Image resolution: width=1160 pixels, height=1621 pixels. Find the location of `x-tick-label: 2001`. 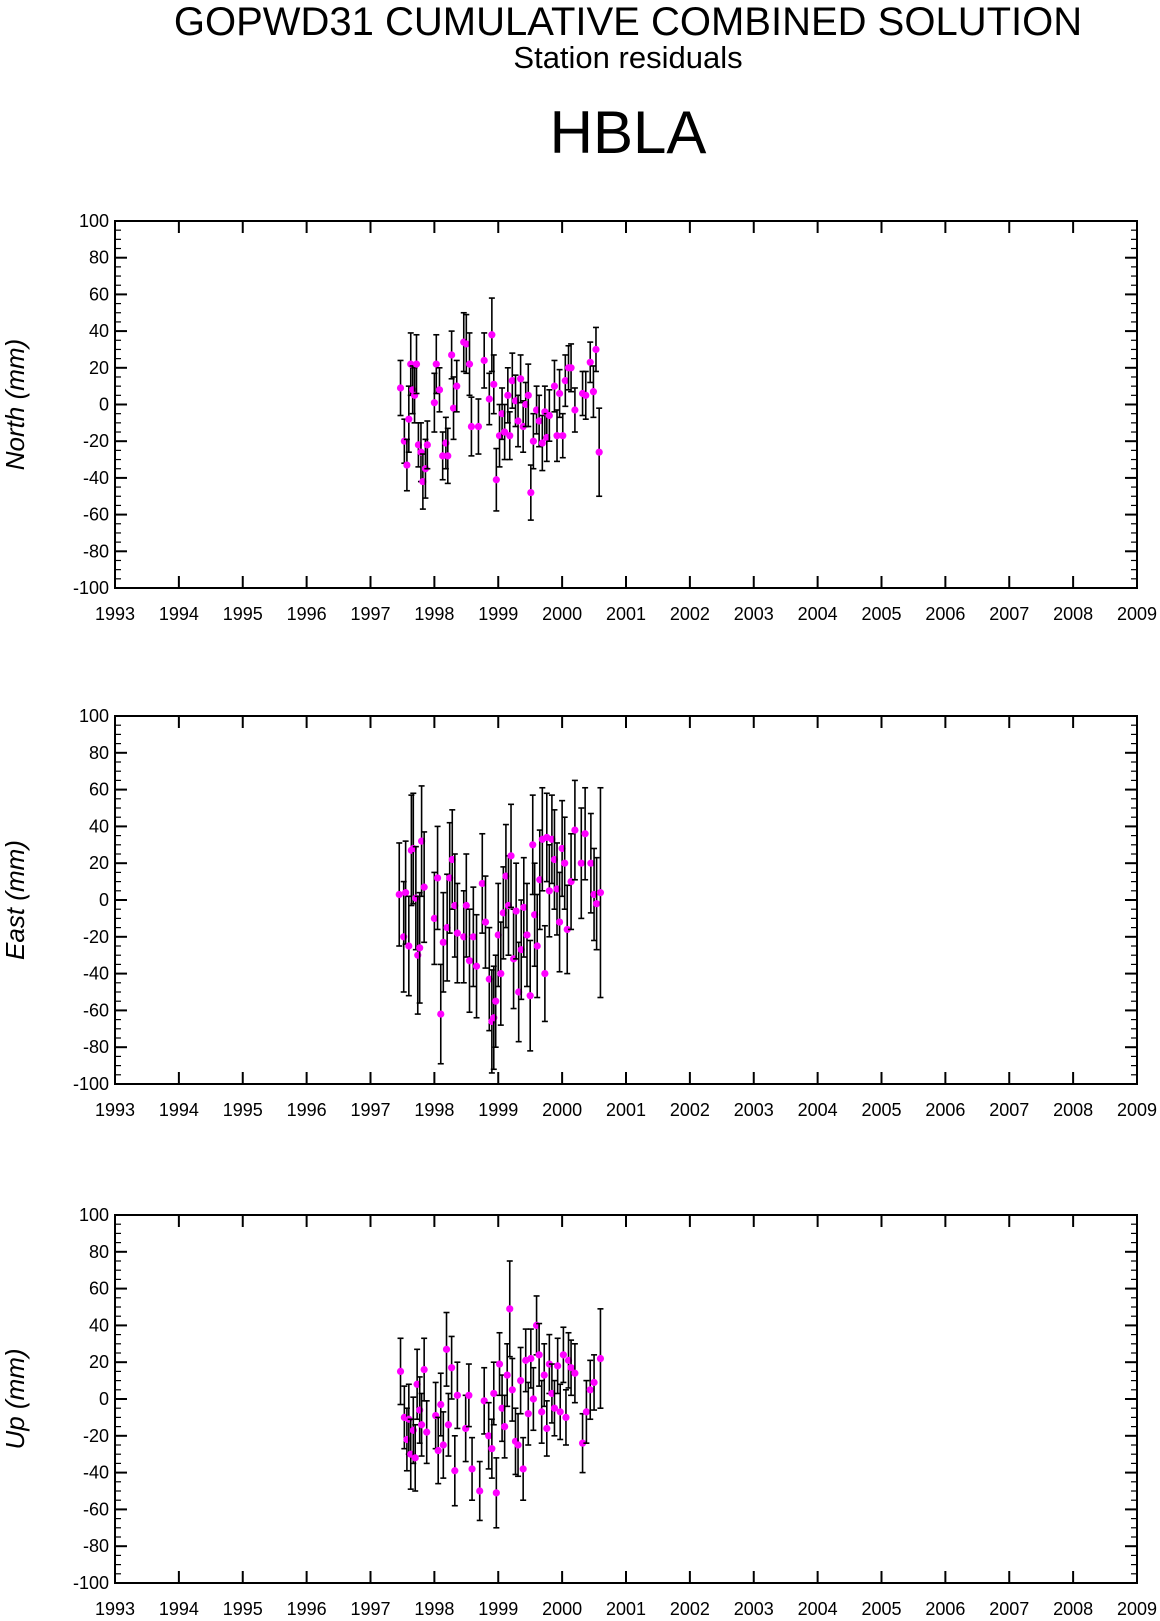

x-tick-label: 2001 is located at coordinates (626, 614).